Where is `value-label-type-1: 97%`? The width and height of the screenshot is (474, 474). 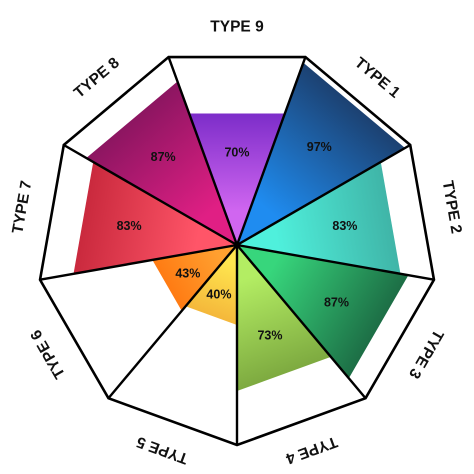
value-label-type-1: 97% is located at coordinates (319, 147).